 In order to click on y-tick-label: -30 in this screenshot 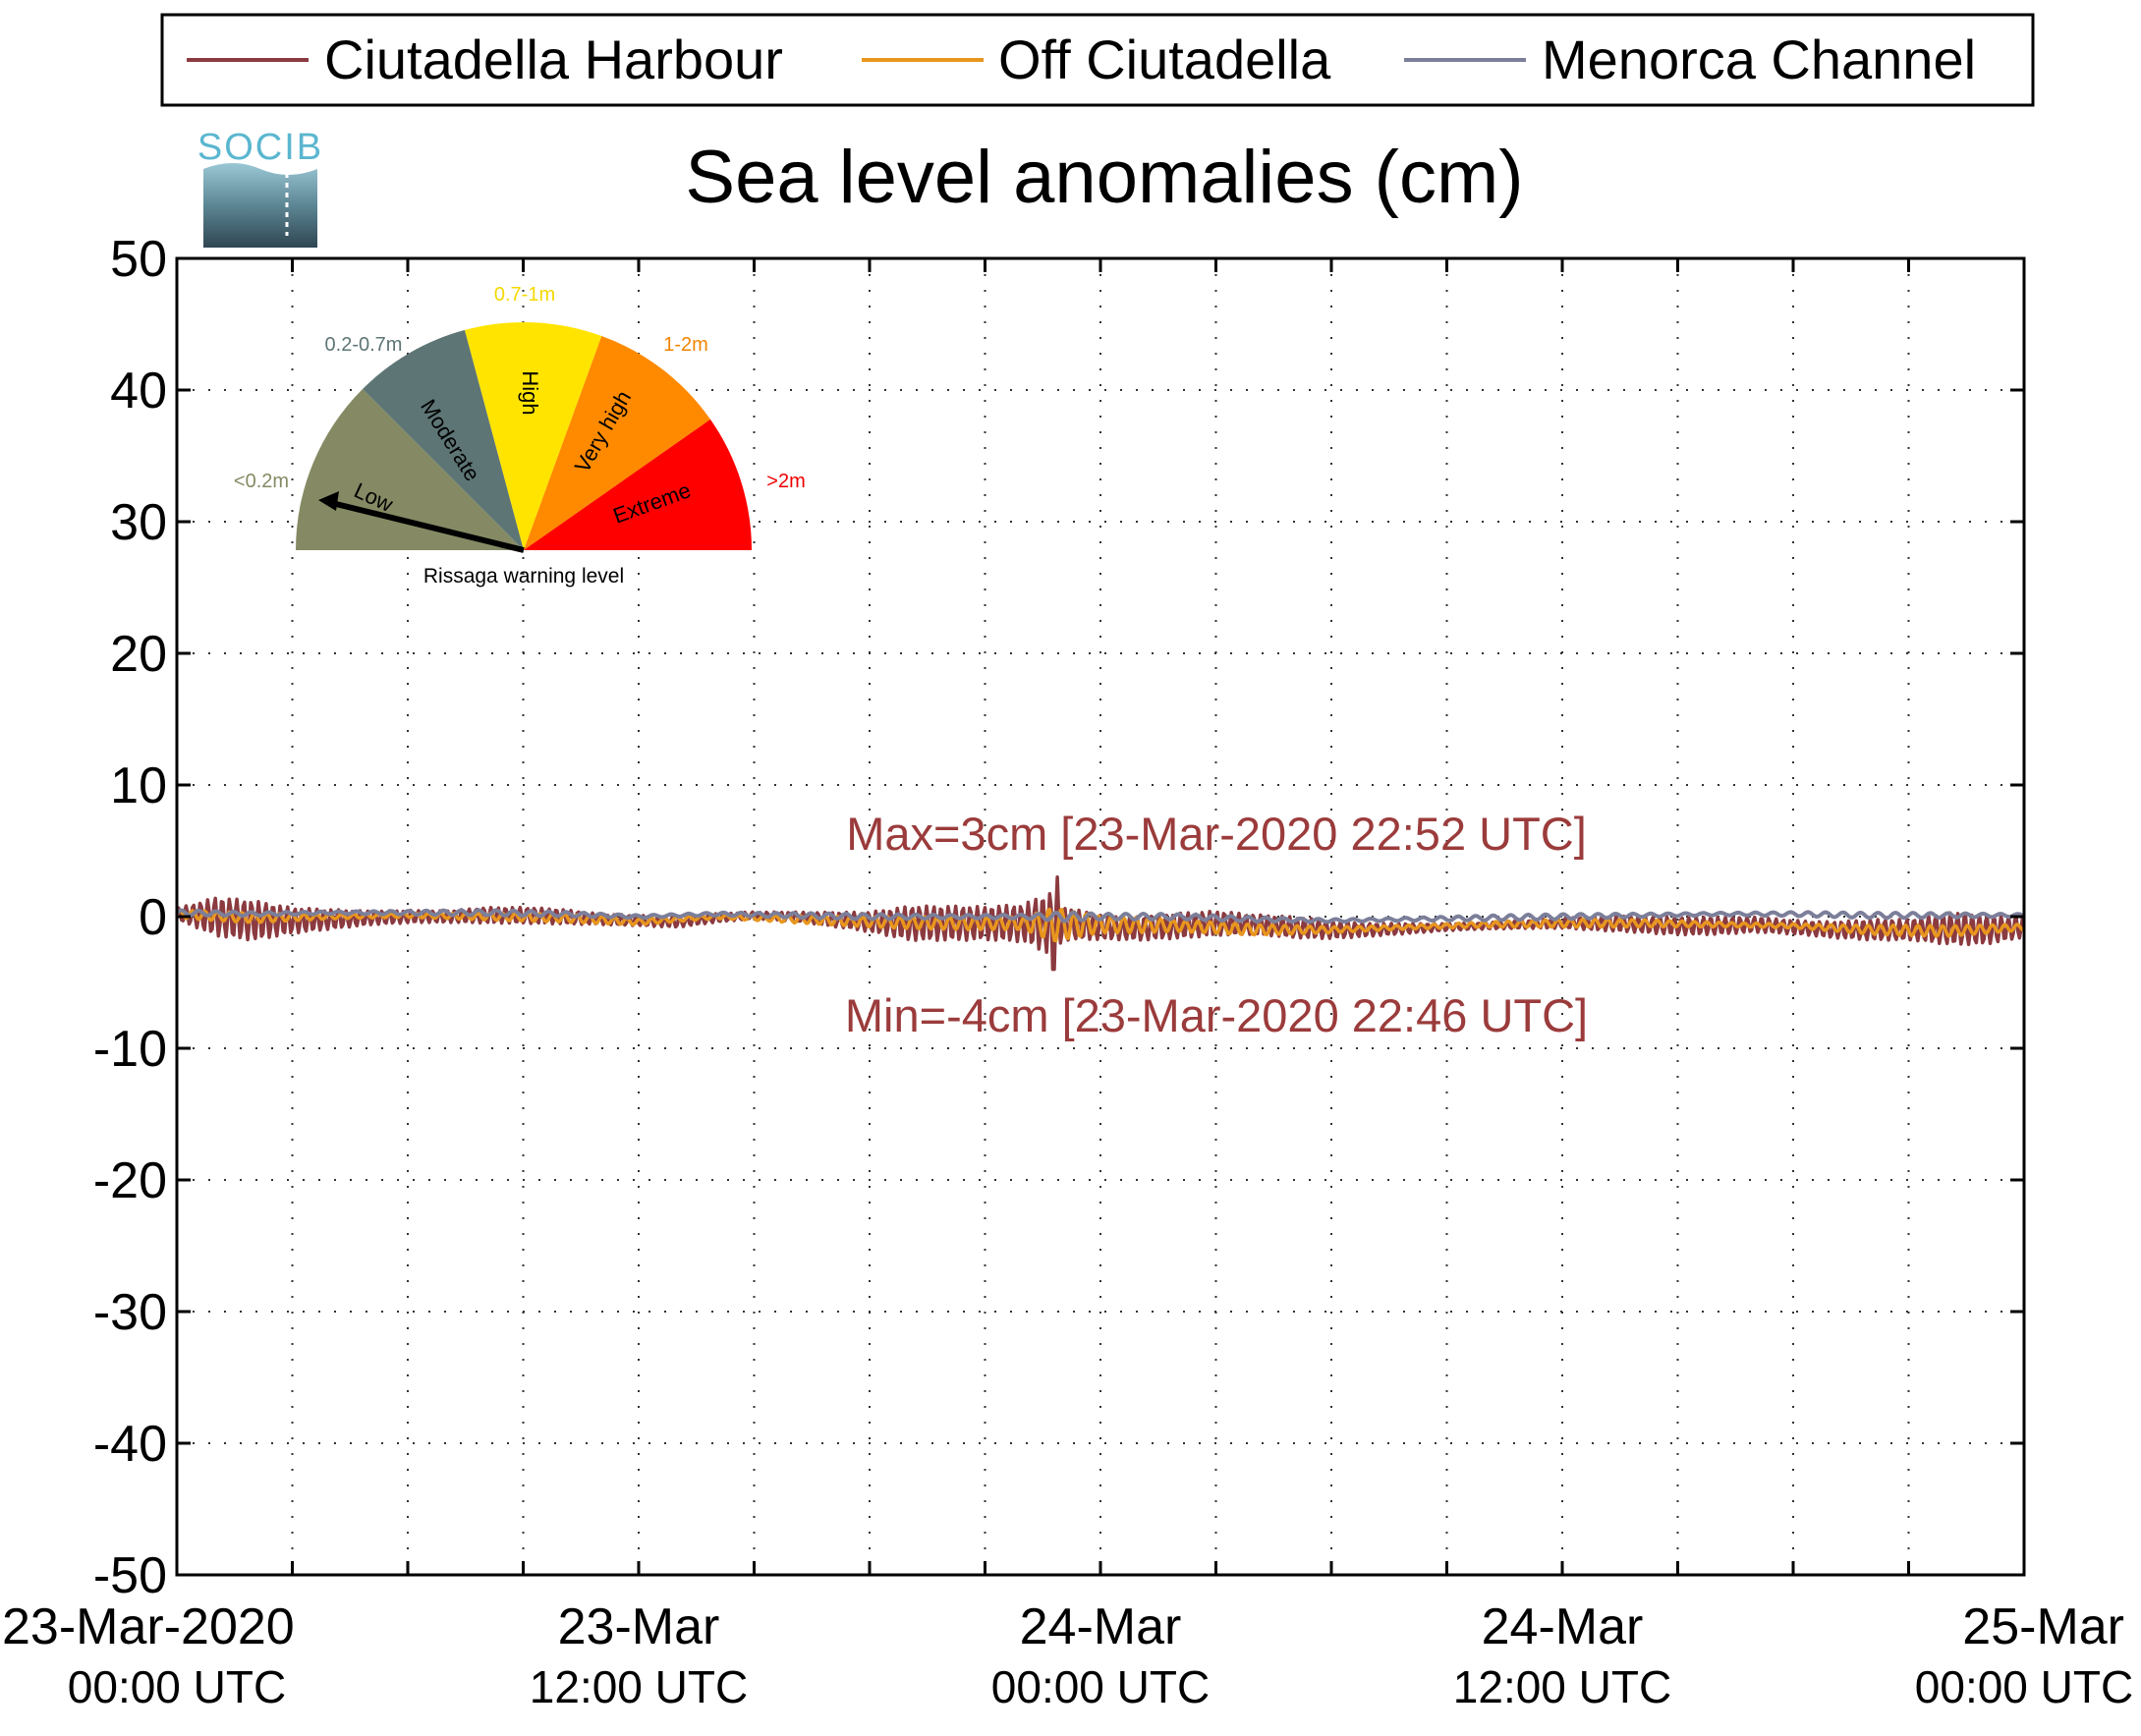, I will do `click(130, 1312)`.